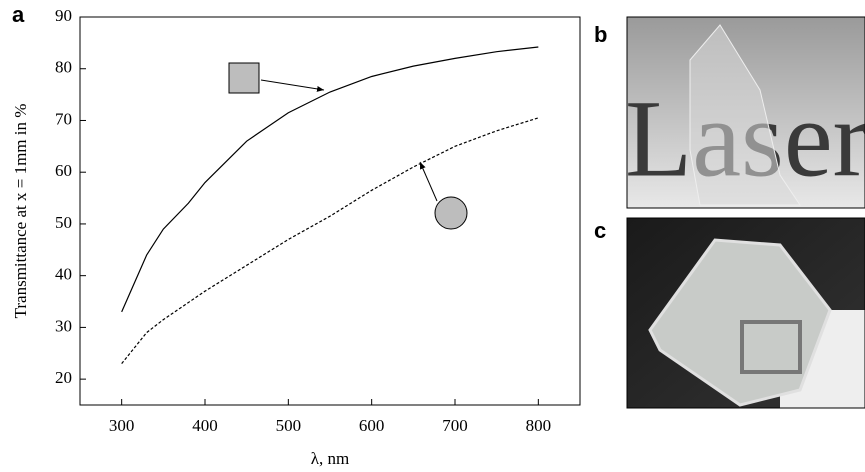  What do you see at coordinates (455, 425) in the screenshot?
I see `x-tick-label: 700` at bounding box center [455, 425].